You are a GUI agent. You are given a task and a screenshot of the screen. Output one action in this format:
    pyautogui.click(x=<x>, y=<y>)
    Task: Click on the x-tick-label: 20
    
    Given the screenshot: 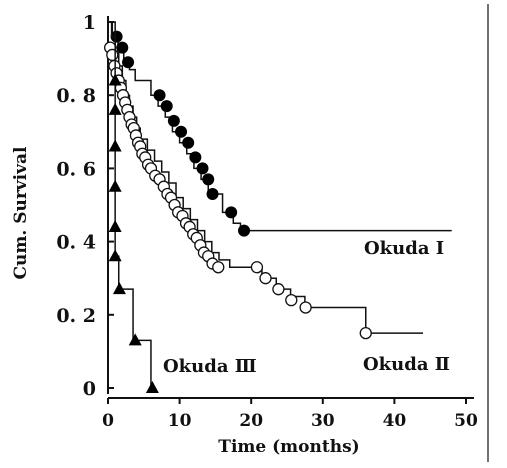 What is the action you would take?
    pyautogui.click(x=251, y=421)
    